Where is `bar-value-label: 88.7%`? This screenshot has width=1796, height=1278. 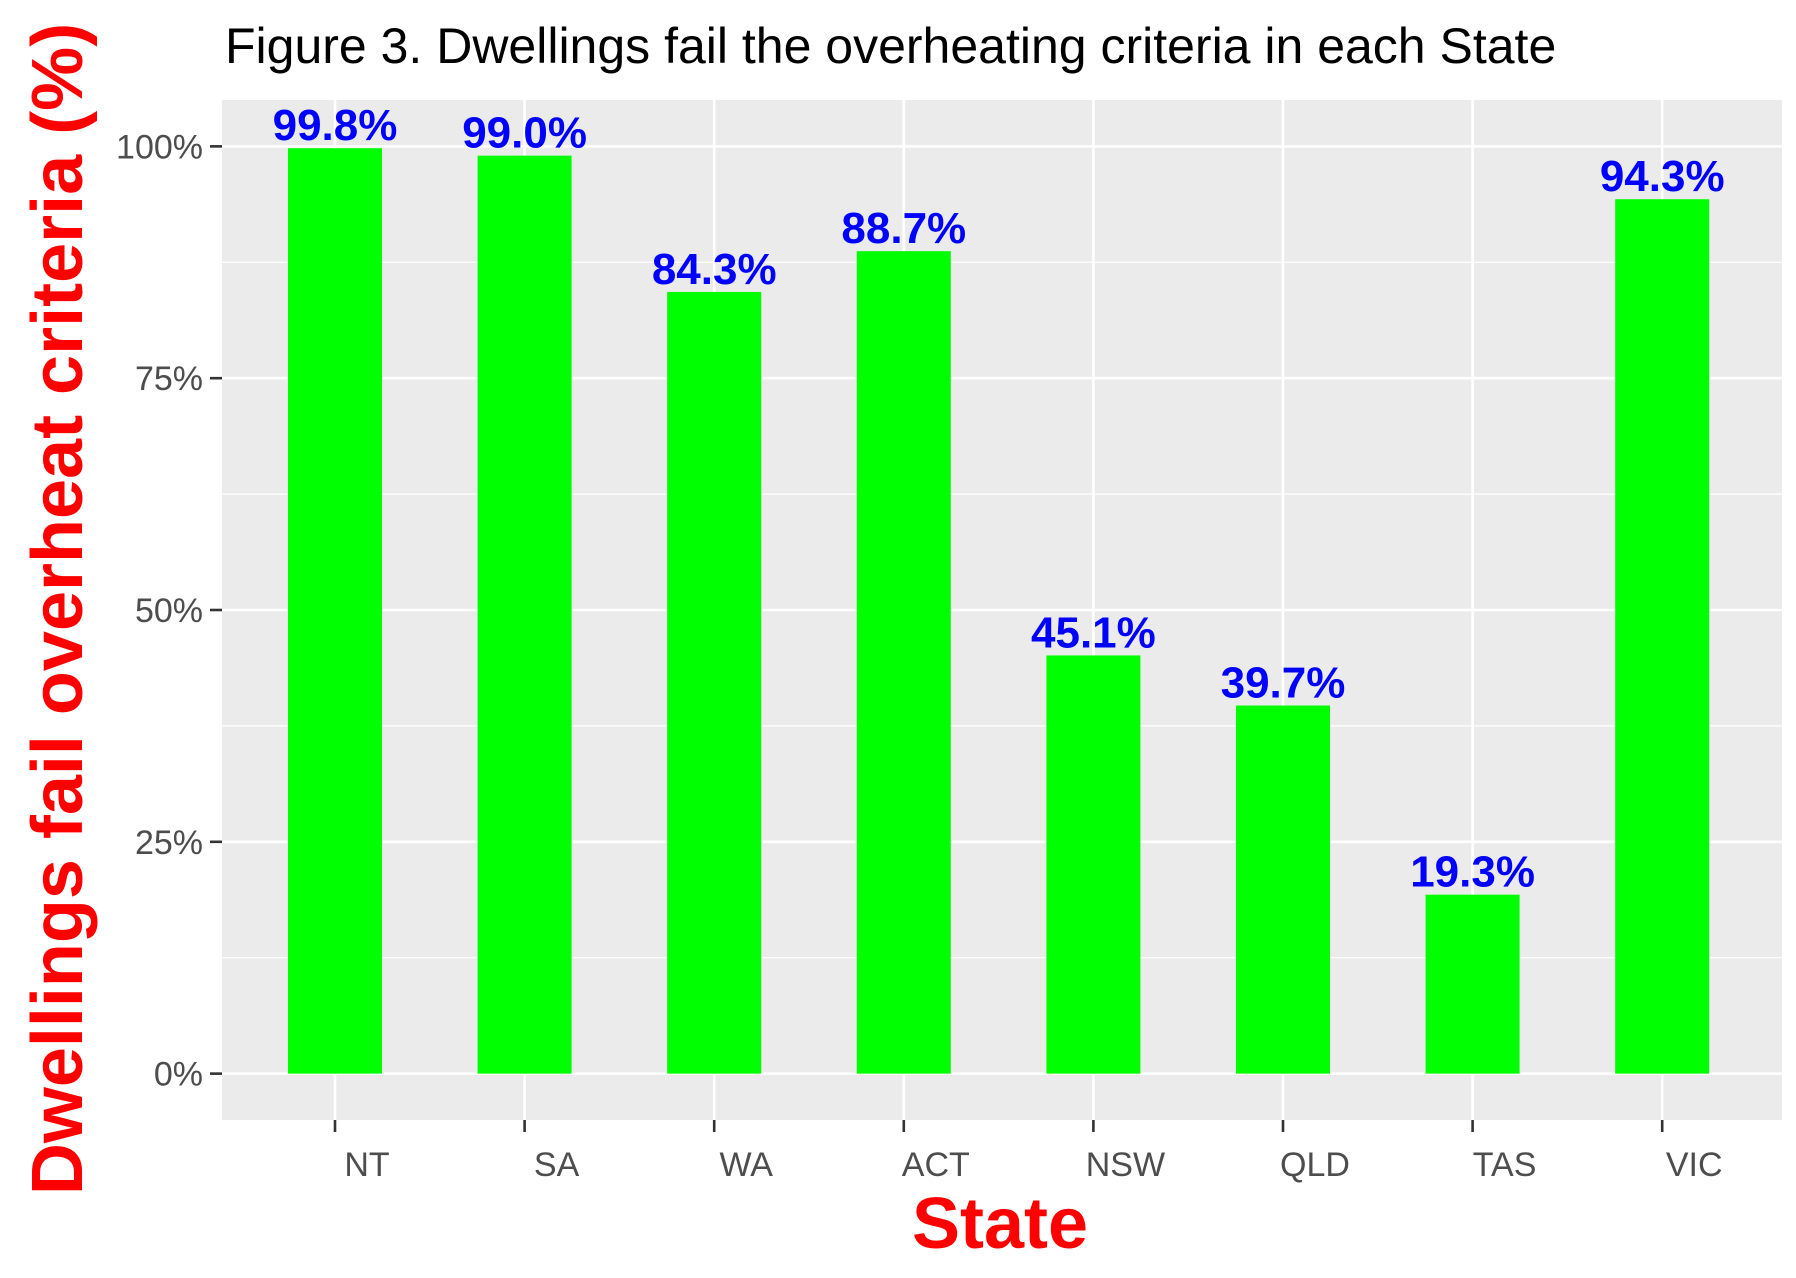 bar-value-label: 88.7% is located at coordinates (903, 228).